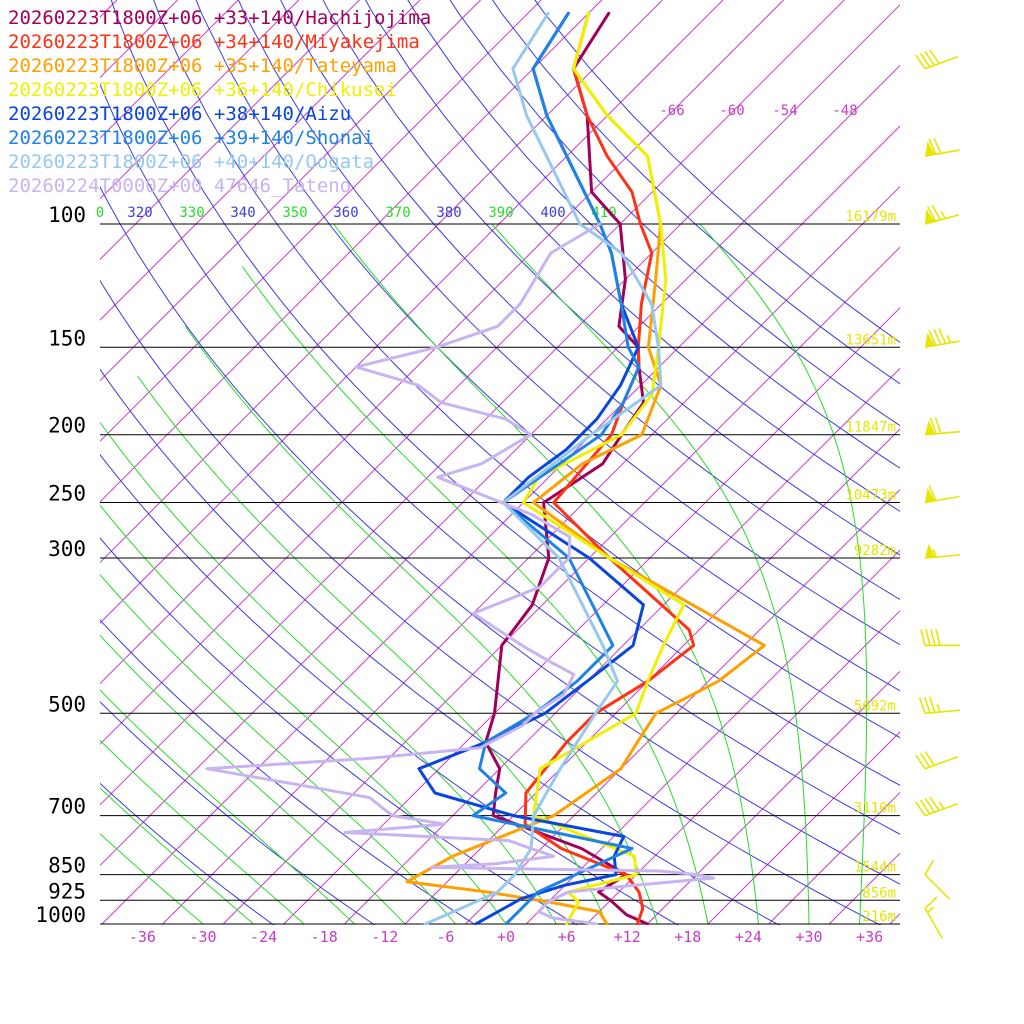  Describe the element at coordinates (627, 937) in the screenshot. I see `temperature-tick-label: +12` at that location.